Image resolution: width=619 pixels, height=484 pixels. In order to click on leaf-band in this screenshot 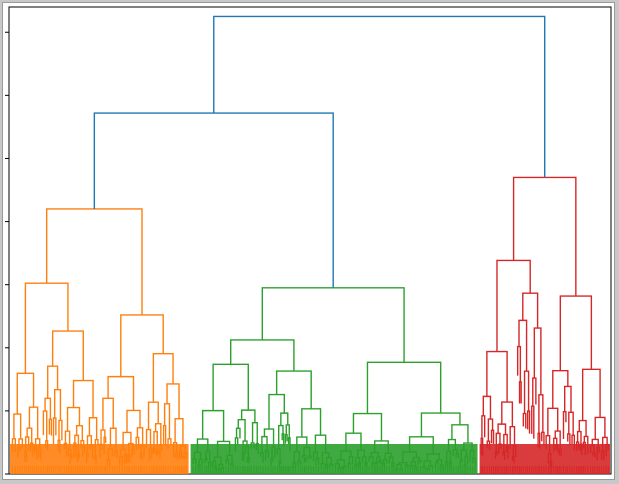, I will do `click(334, 459)`.